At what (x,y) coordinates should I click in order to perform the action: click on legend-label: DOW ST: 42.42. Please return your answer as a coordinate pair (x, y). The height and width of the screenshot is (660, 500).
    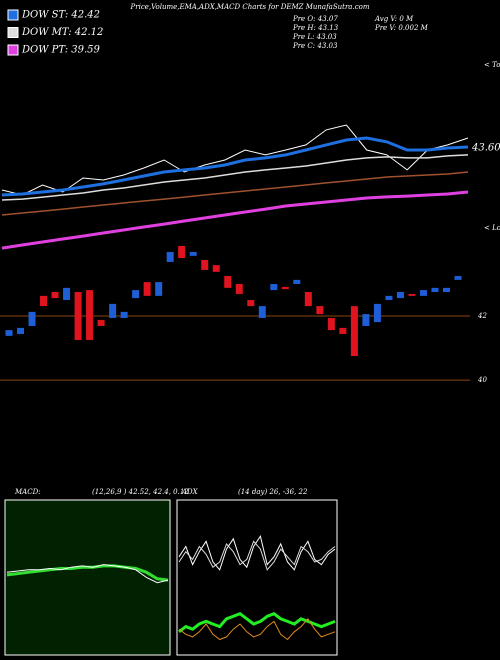
    Looking at the image, I should click on (60, 15).